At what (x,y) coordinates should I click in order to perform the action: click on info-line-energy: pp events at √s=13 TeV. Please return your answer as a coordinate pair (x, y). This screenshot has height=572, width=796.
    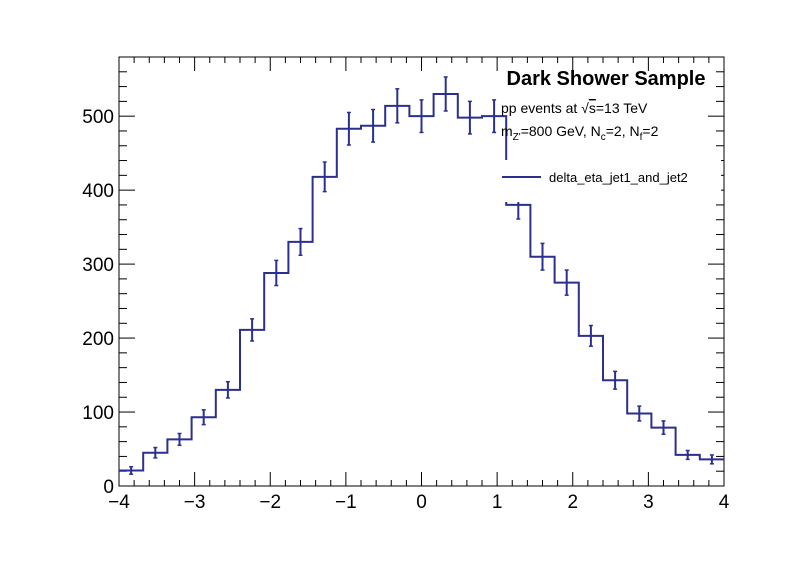
    Looking at the image, I should click on (574, 108).